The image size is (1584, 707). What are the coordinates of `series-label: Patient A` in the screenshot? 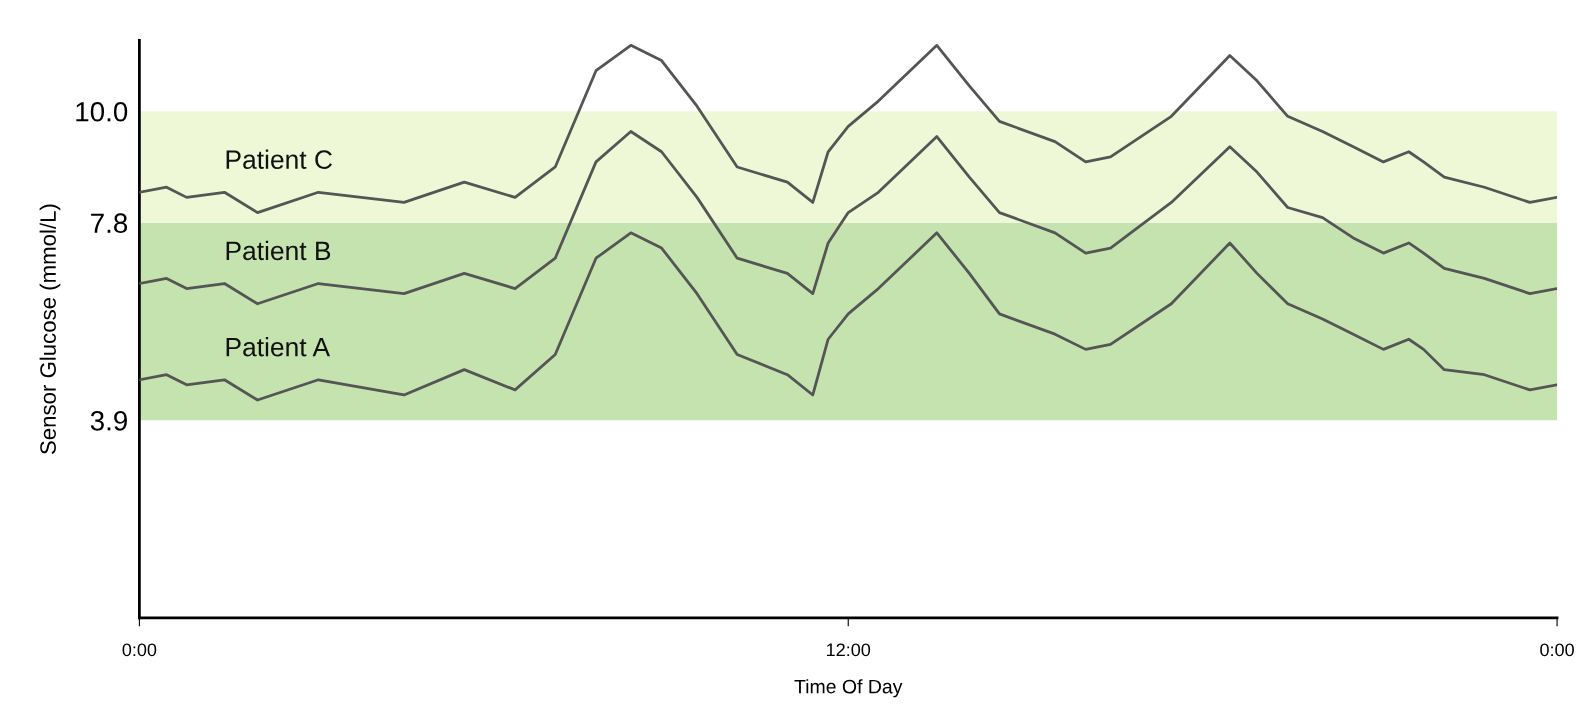 It's located at (278, 347).